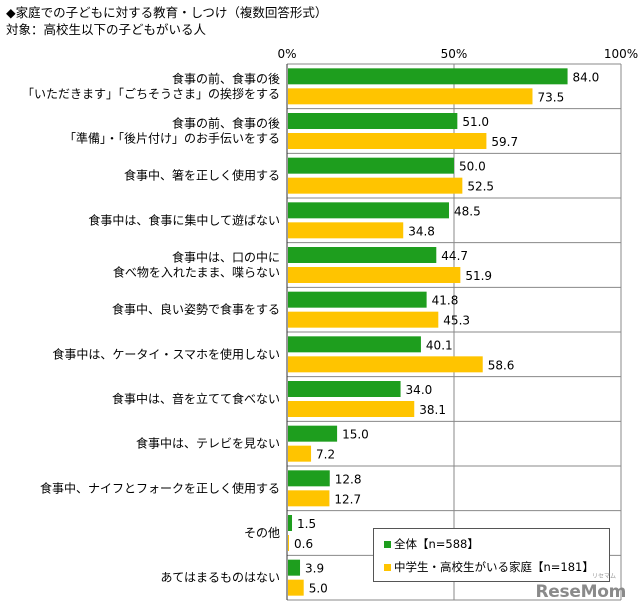 This screenshot has width=640, height=610. What do you see at coordinates (472, 167) in the screenshot?
I see `data-label: 50.0` at bounding box center [472, 167].